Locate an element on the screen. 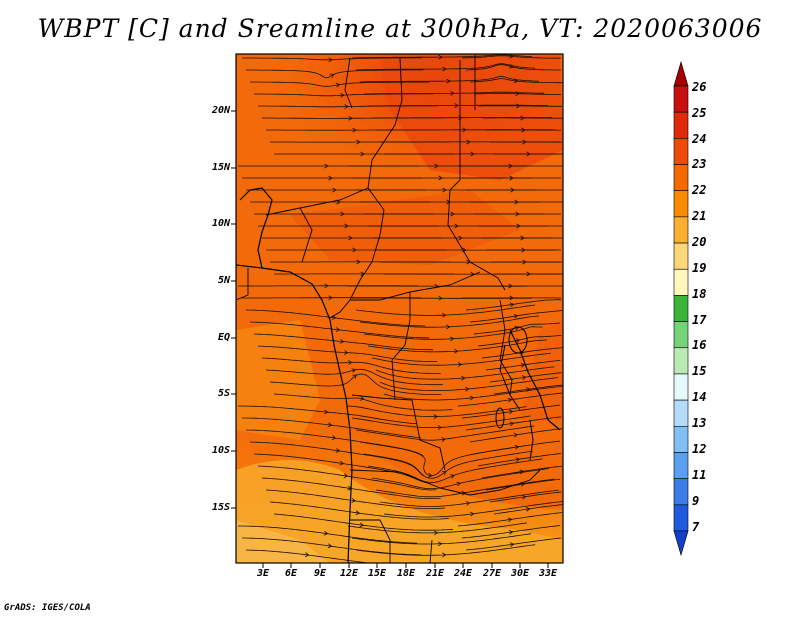 This screenshot has width=800, height=618. colorbar-bottom-arrow is located at coordinates (681, 543).